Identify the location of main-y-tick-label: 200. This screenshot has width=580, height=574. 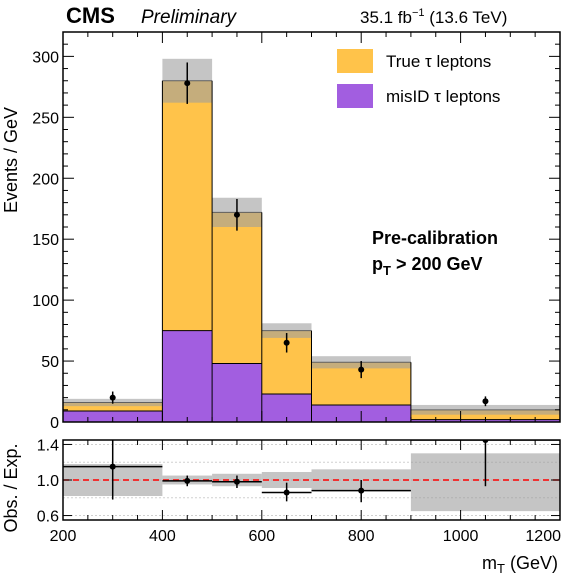
(45, 179).